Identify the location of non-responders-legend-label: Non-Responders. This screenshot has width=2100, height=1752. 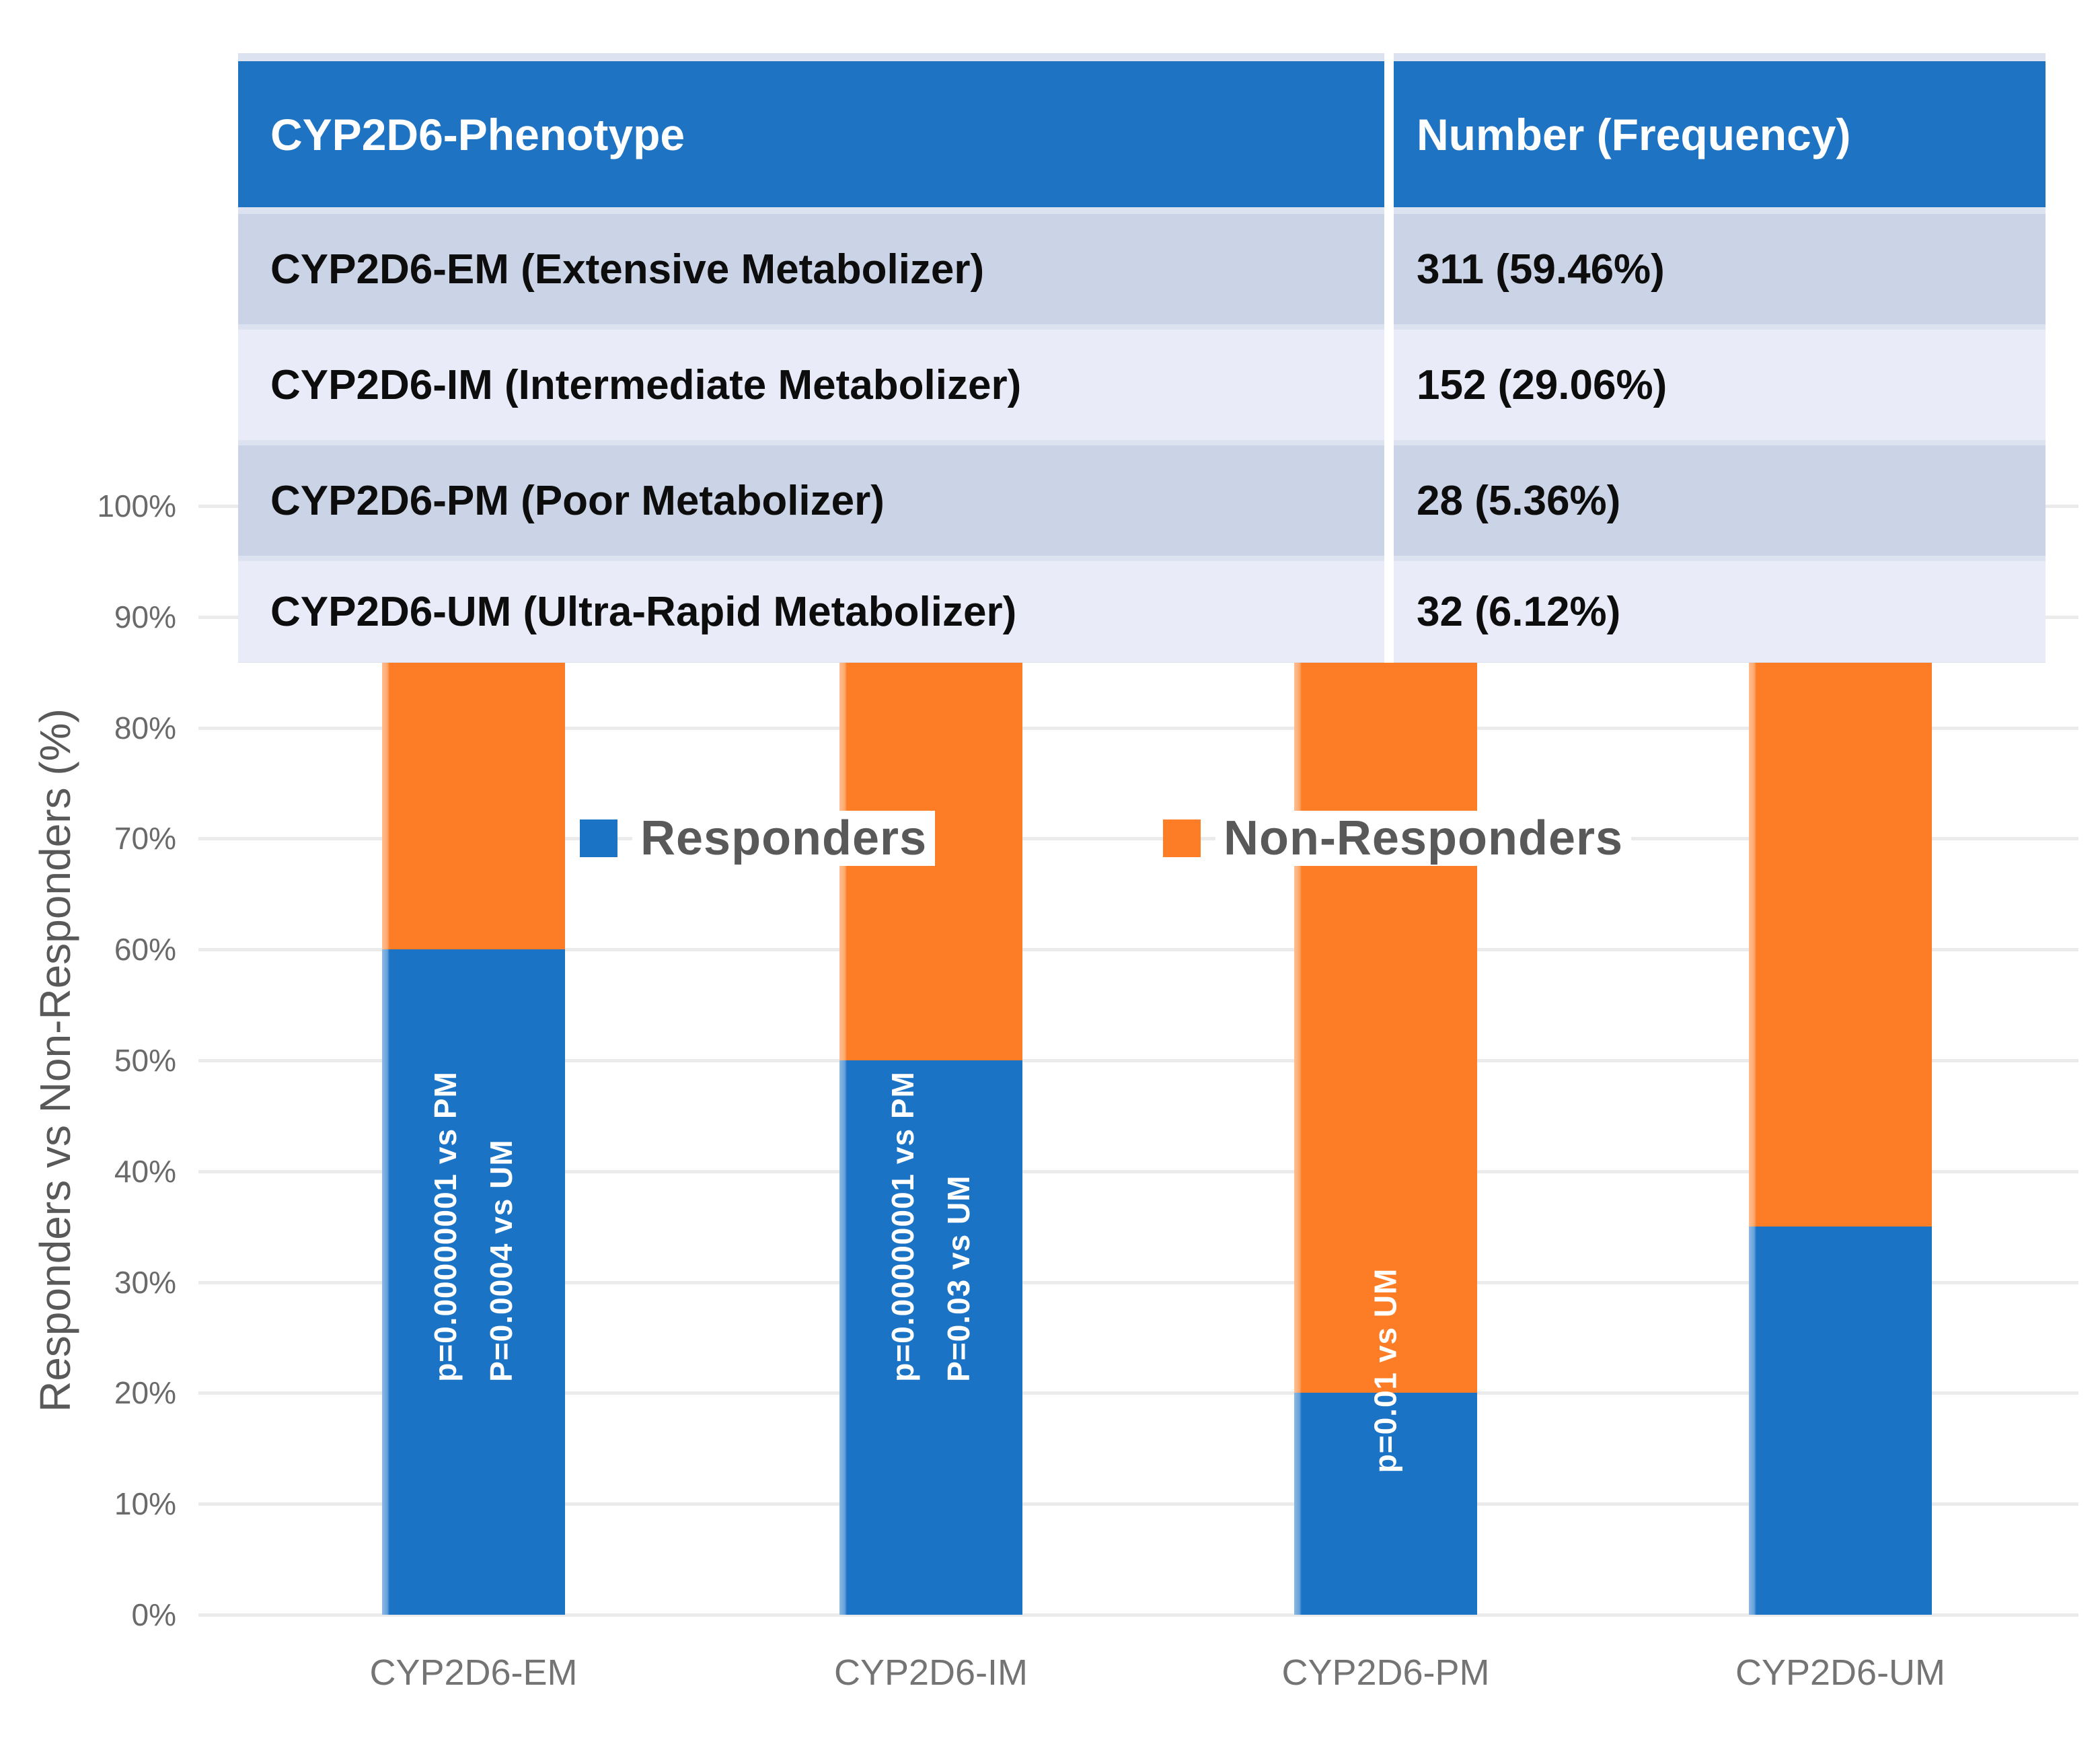
(1423, 838).